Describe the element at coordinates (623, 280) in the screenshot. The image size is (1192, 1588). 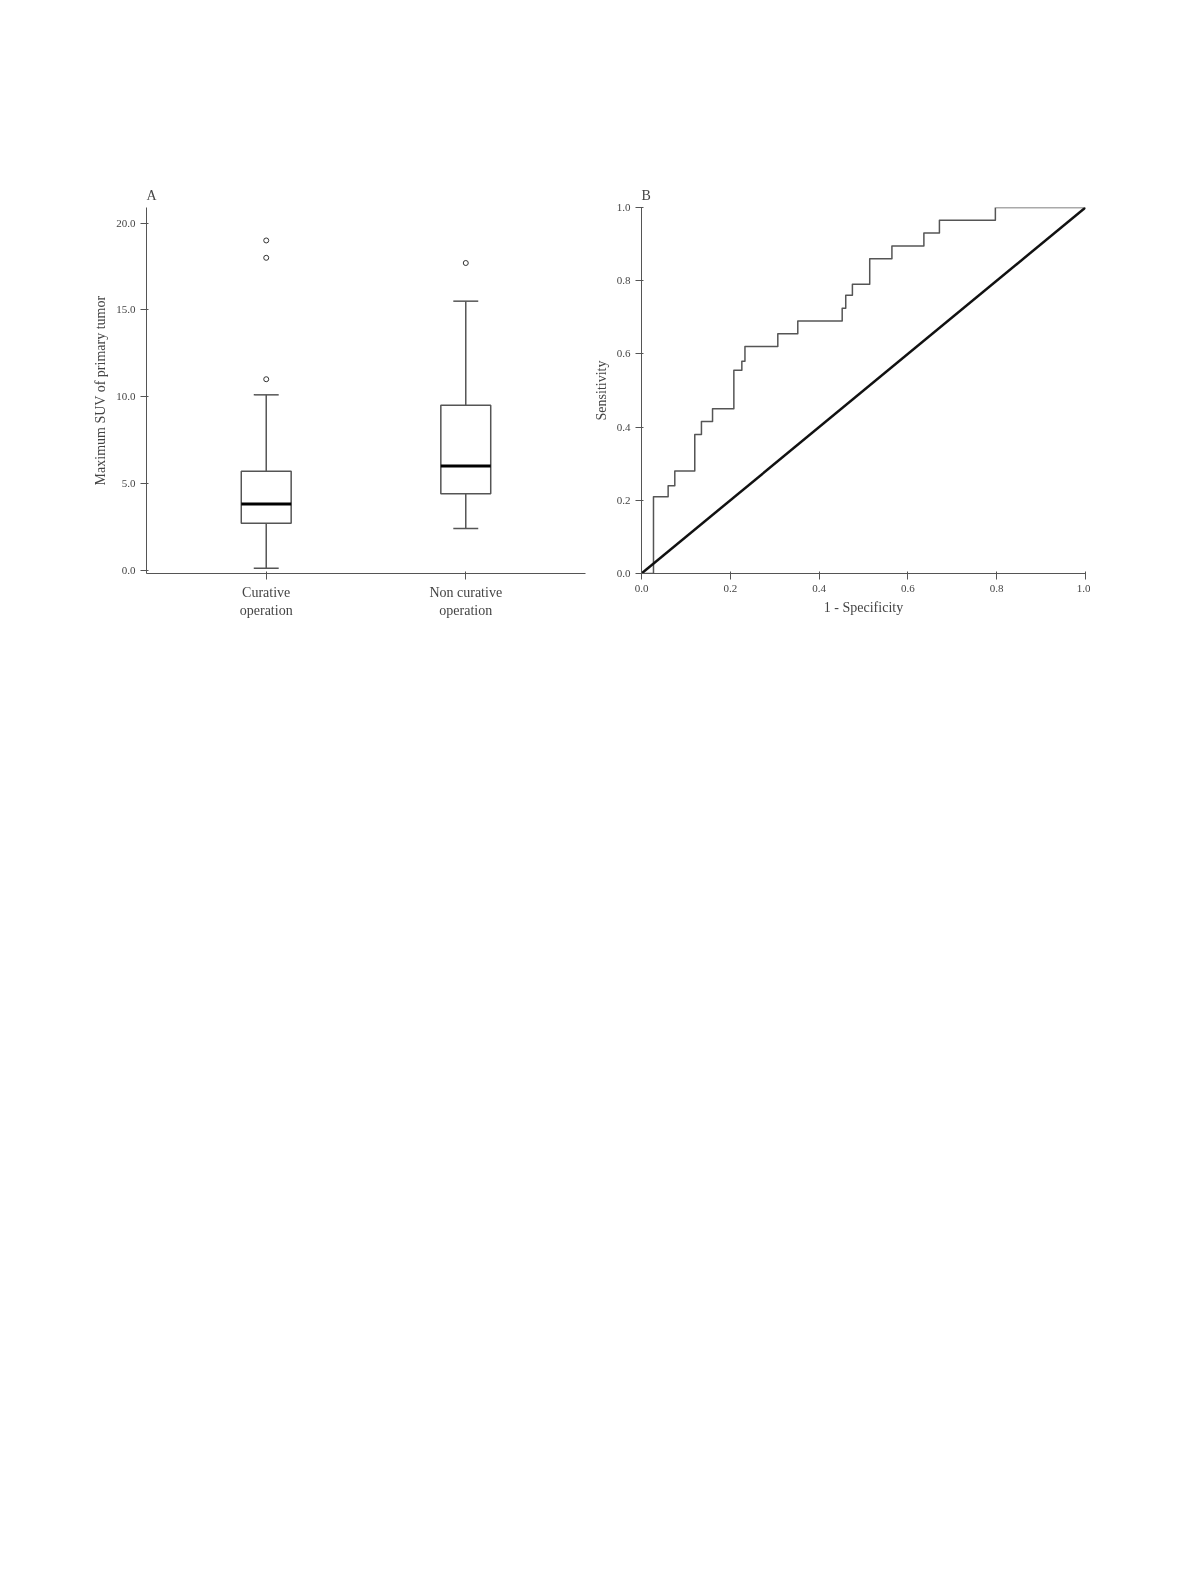
I see `y-tick-label: 0.8` at that location.